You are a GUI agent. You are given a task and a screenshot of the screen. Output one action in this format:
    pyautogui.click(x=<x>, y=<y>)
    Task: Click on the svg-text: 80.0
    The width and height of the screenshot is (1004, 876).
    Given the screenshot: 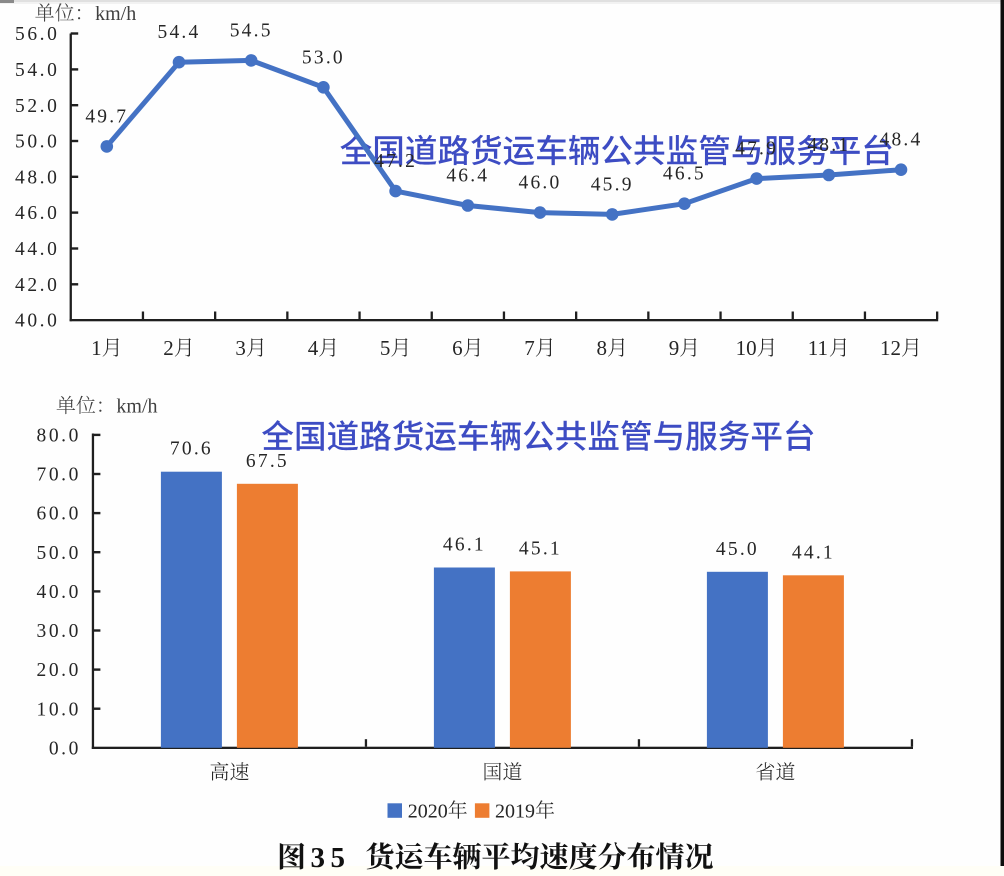 What is the action you would take?
    pyautogui.click(x=58, y=436)
    